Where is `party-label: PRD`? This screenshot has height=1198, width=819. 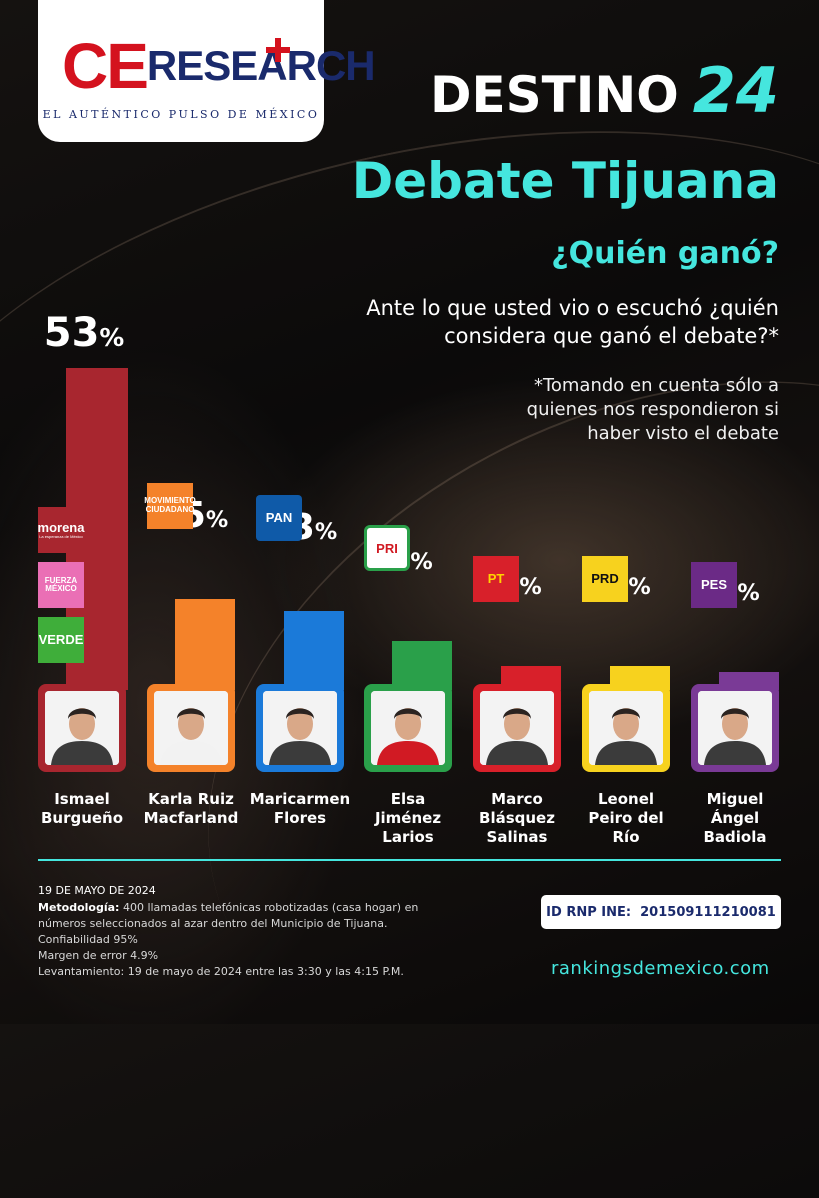 party-label: PRD is located at coordinates (605, 578).